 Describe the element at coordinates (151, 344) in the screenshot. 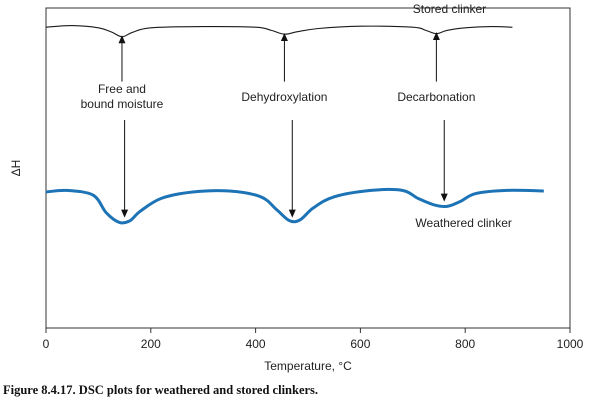

I see `x-tick-label-200: 200` at that location.